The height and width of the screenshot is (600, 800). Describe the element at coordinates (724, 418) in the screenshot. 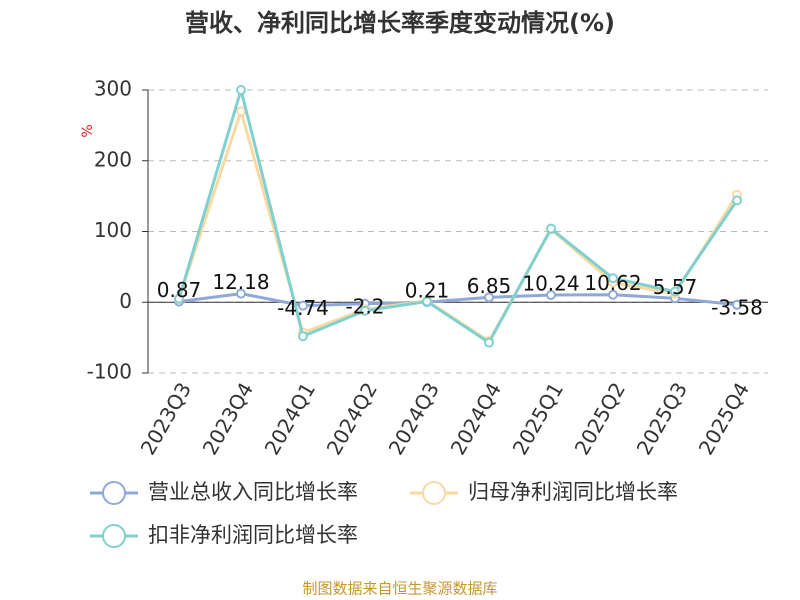

I see `x-tick-label: 2025Q4` at that location.